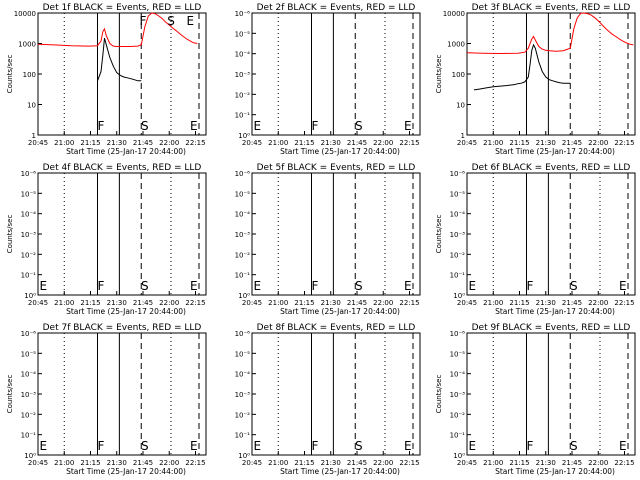 This screenshot has width=640, height=480. Describe the element at coordinates (38, 463) in the screenshot. I see `x-tick-label: 20:45` at that location.